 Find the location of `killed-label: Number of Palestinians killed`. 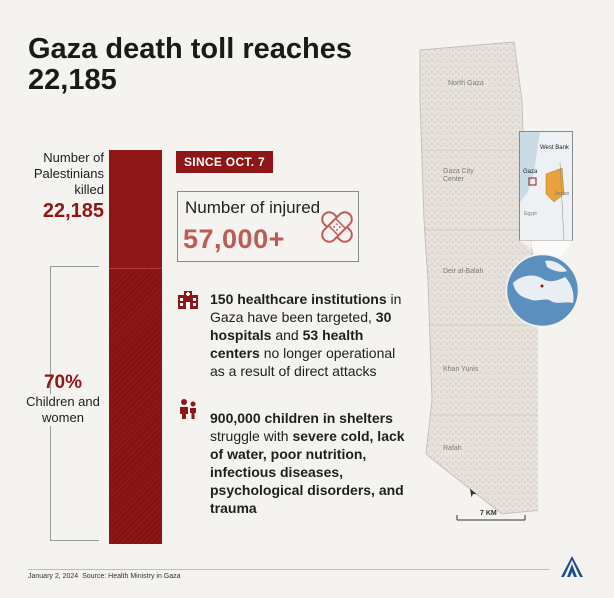

killed-label: Number of Palestinians killed is located at coordinates (68, 173).